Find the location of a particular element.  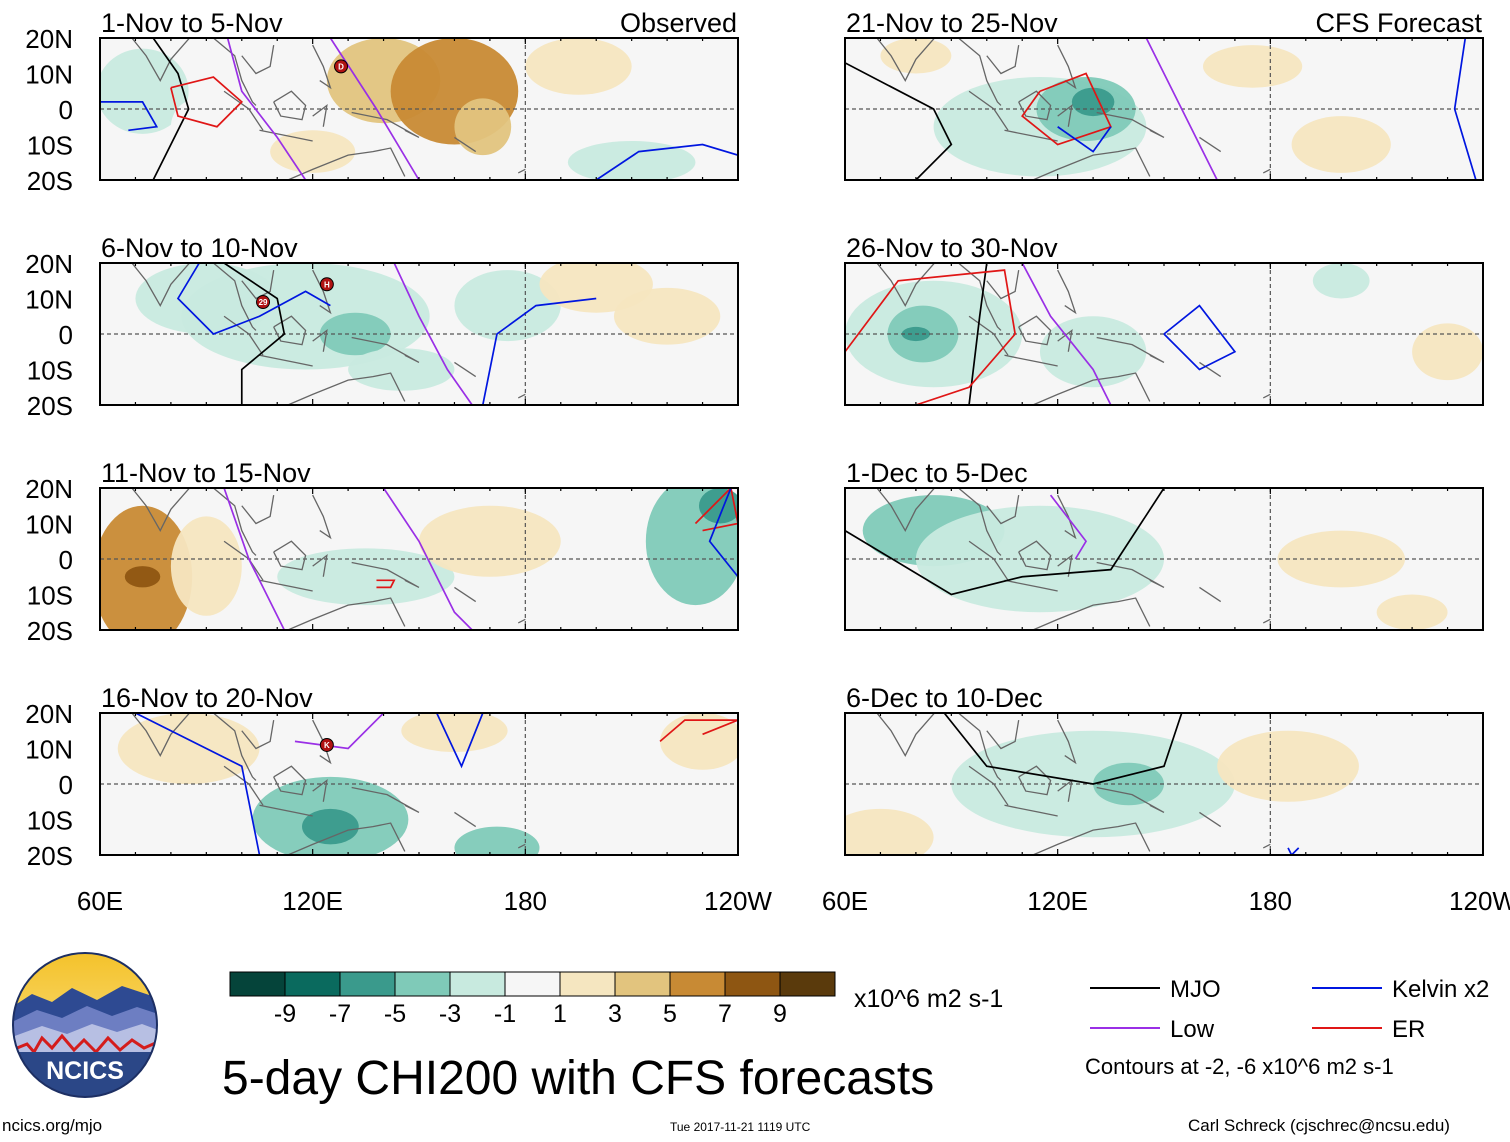

colorbar-tick-label: -1 is located at coordinates (505, 1014).